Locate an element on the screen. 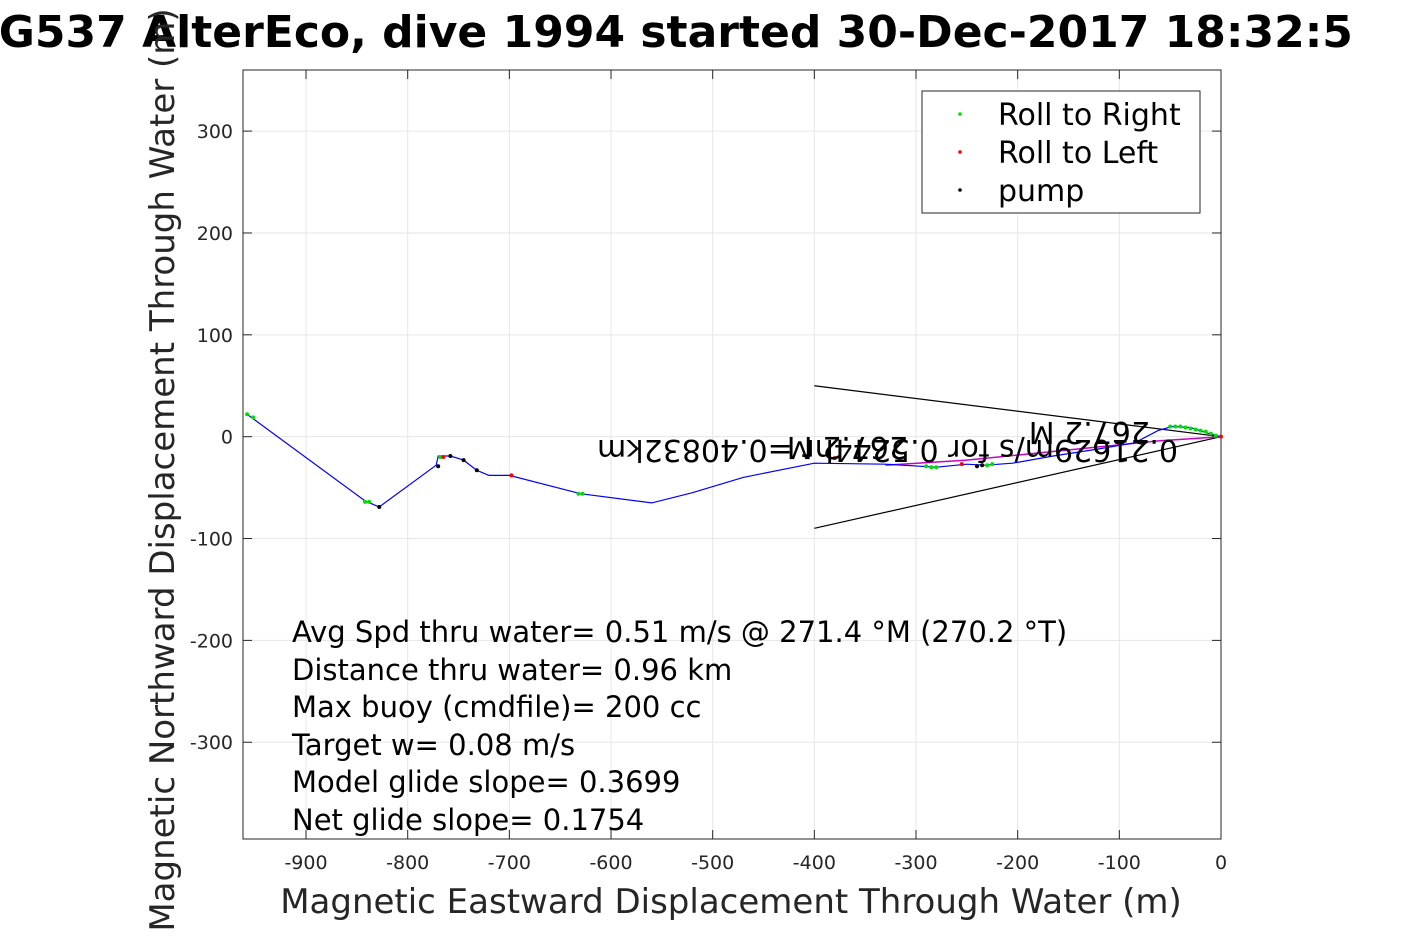  x-tick-label: -300 is located at coordinates (915, 863).